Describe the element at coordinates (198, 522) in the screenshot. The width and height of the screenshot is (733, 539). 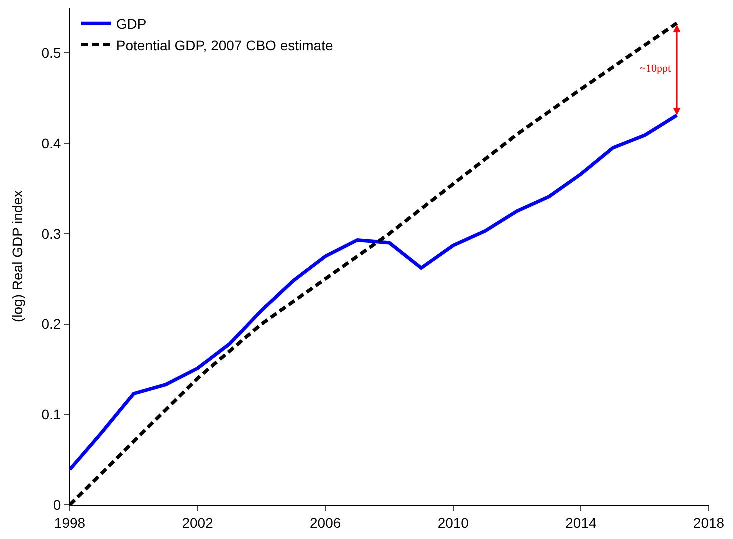
I see `x-tick-label: 2002` at that location.